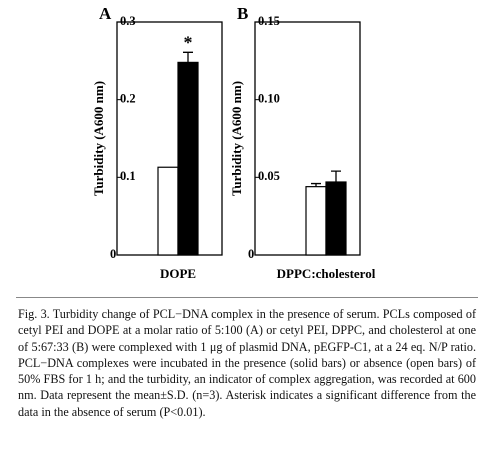 The height and width of the screenshot is (473, 493). Describe the element at coordinates (105, 13) in the screenshot. I see `panel-label: A` at that location.